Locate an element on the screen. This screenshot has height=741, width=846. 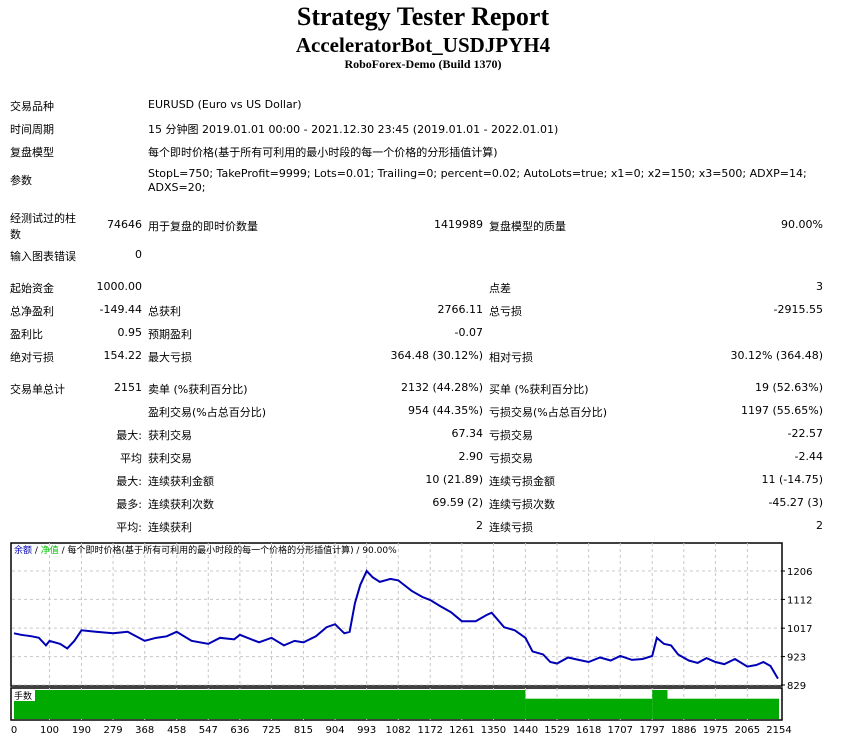
volume-label: 手数 is located at coordinates (23, 696).